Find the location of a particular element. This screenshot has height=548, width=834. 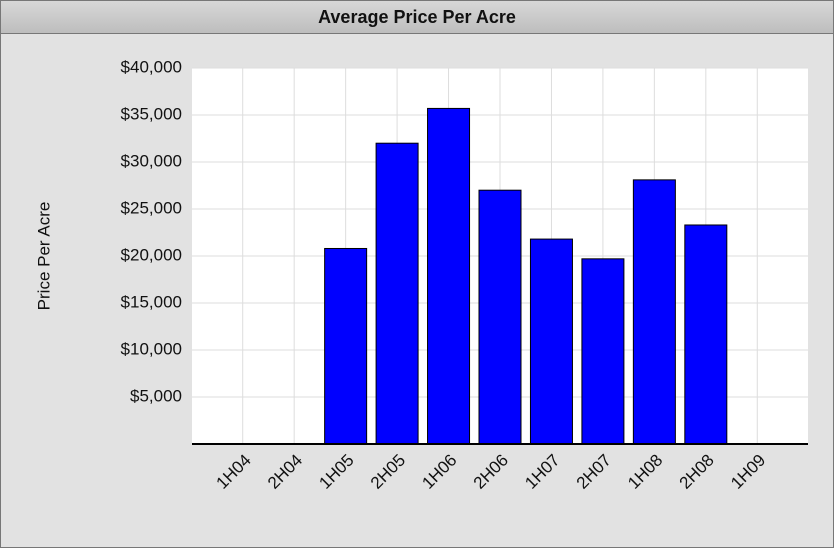

y-tick-label: $20,000 is located at coordinates (151, 254).